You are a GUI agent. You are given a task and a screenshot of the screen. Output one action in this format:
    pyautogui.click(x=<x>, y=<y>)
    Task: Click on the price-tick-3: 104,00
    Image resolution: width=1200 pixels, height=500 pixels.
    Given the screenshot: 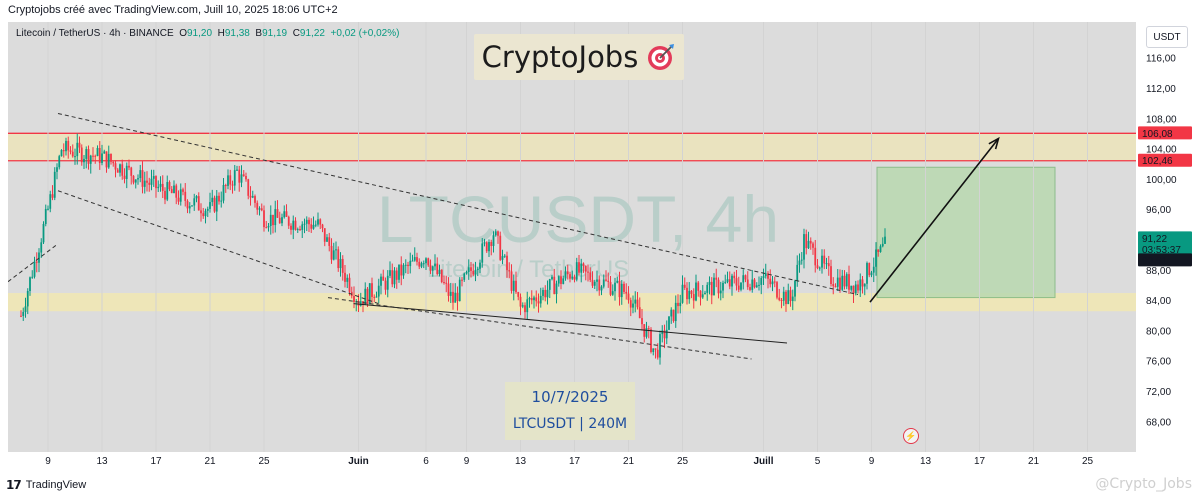 What is the action you would take?
    pyautogui.click(x=1161, y=150)
    